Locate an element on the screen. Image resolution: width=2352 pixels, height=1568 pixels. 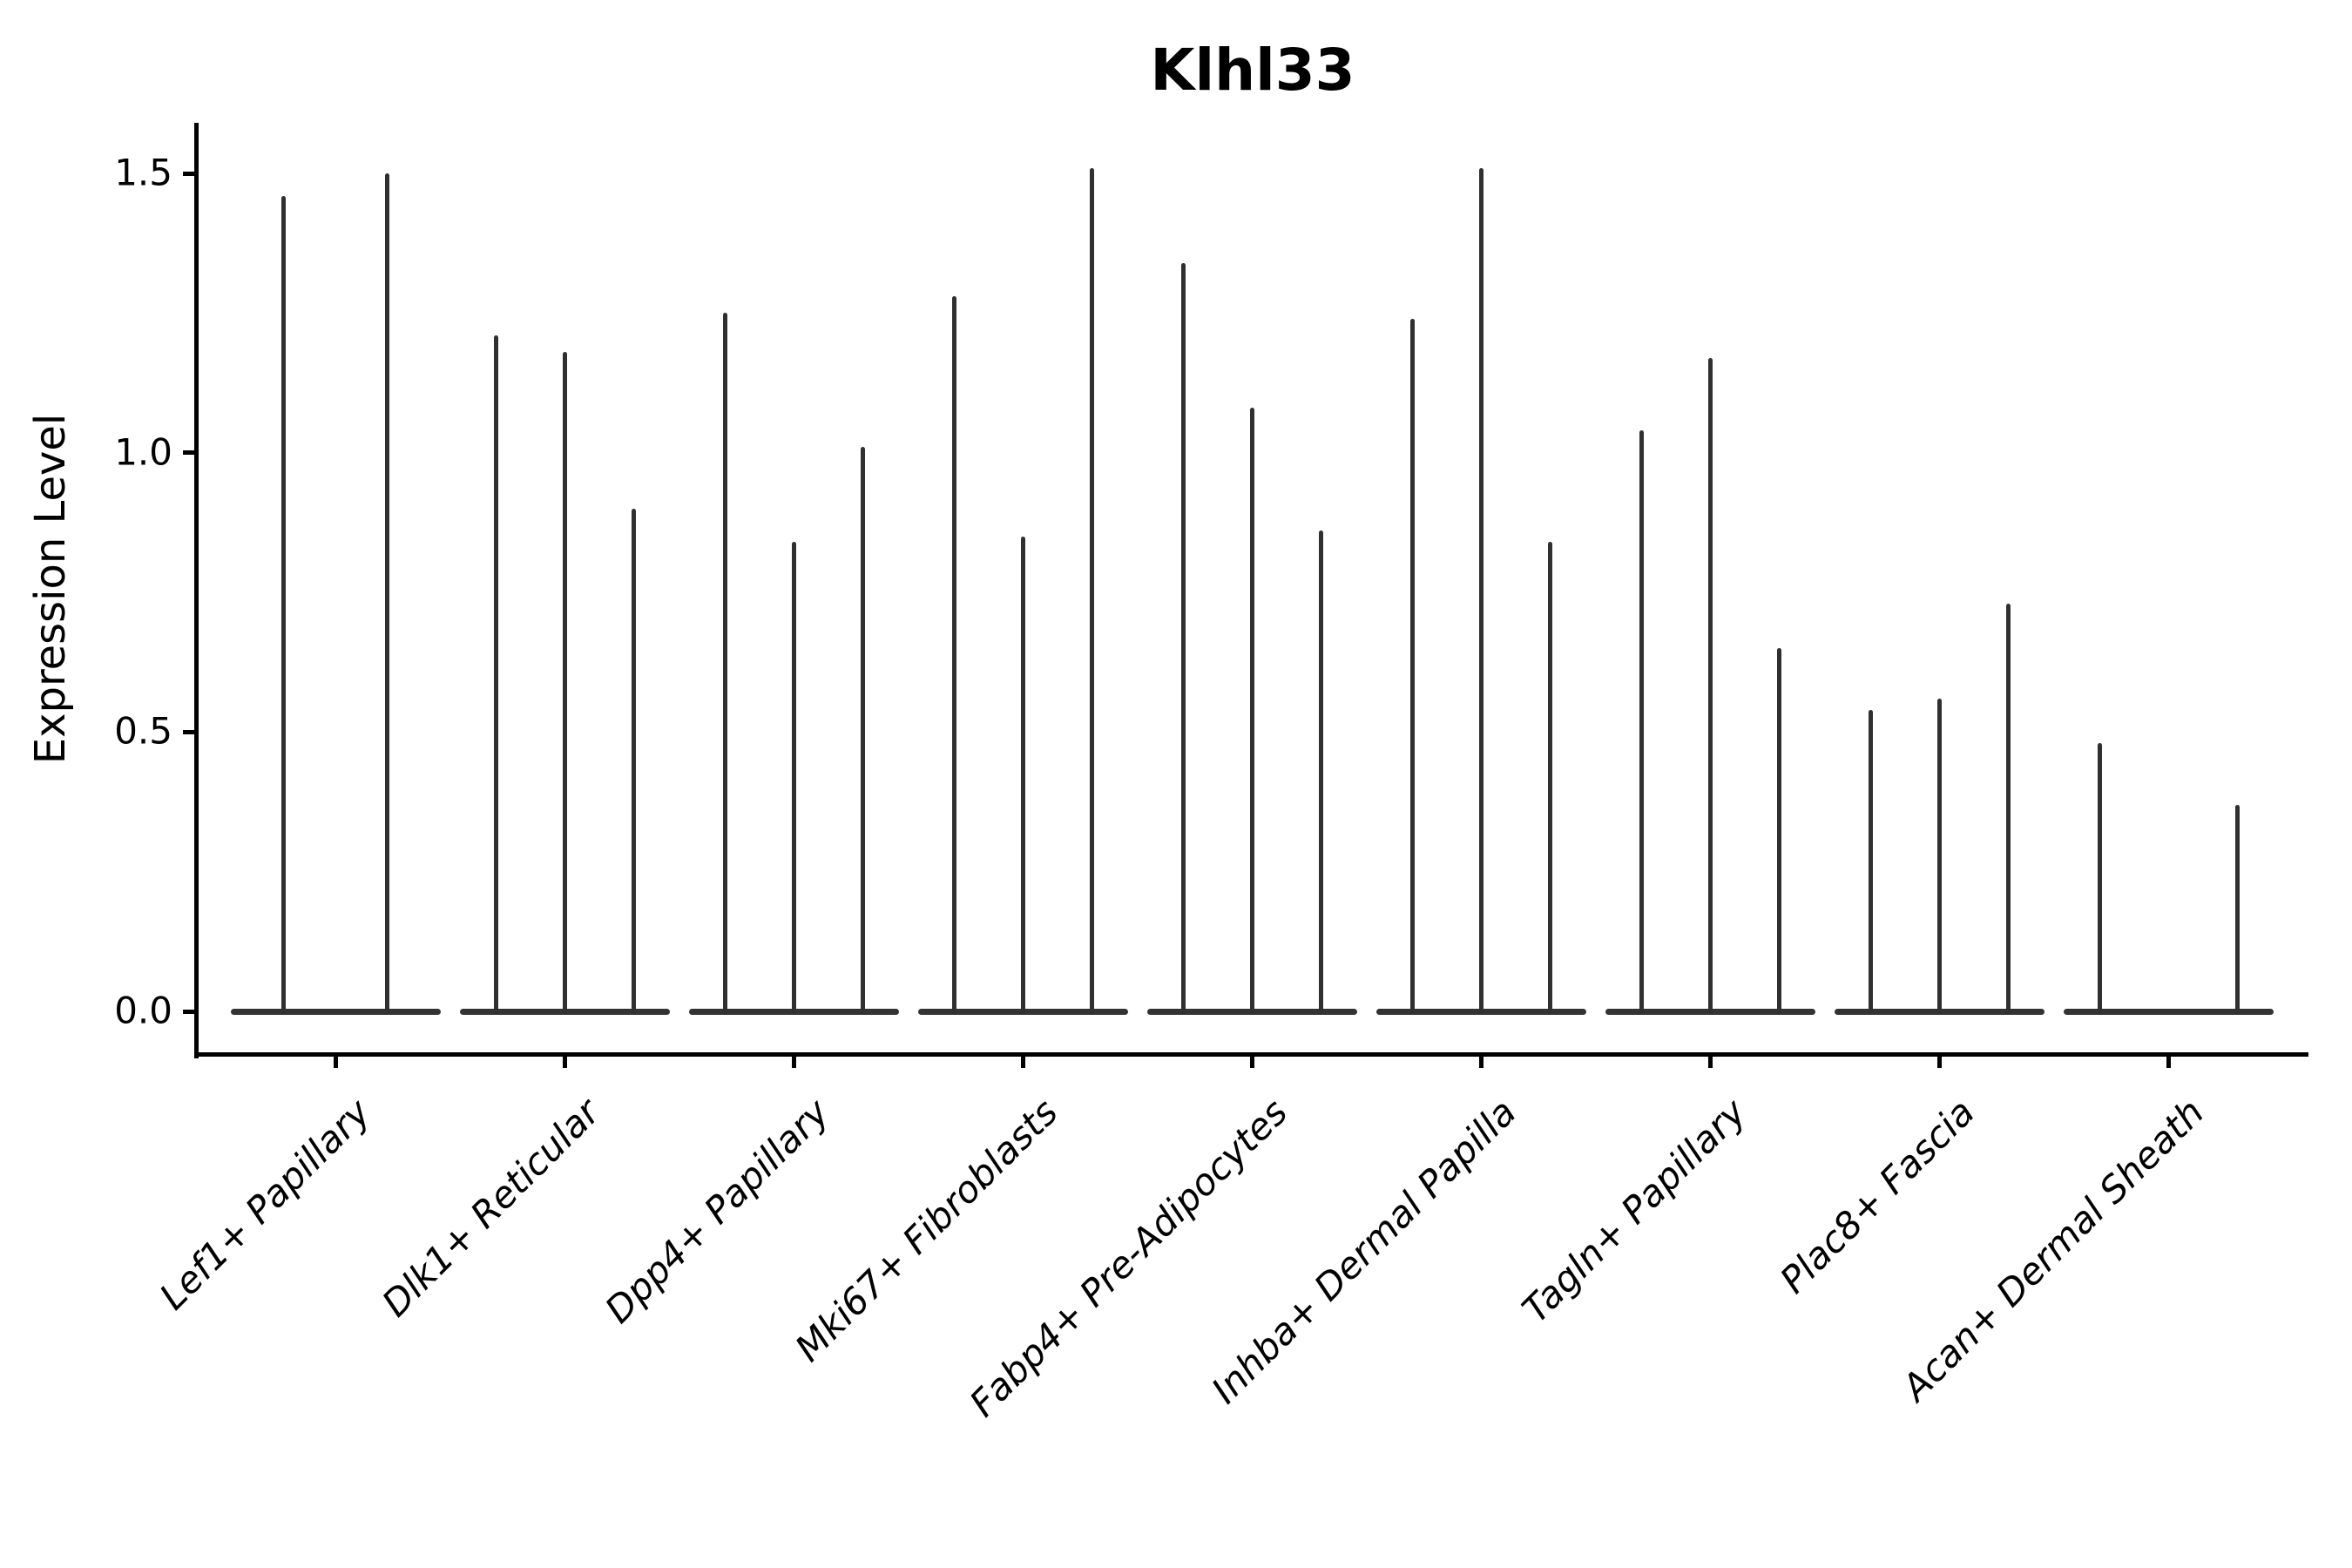
y-tick-label: 1.5 is located at coordinates (143, 172).